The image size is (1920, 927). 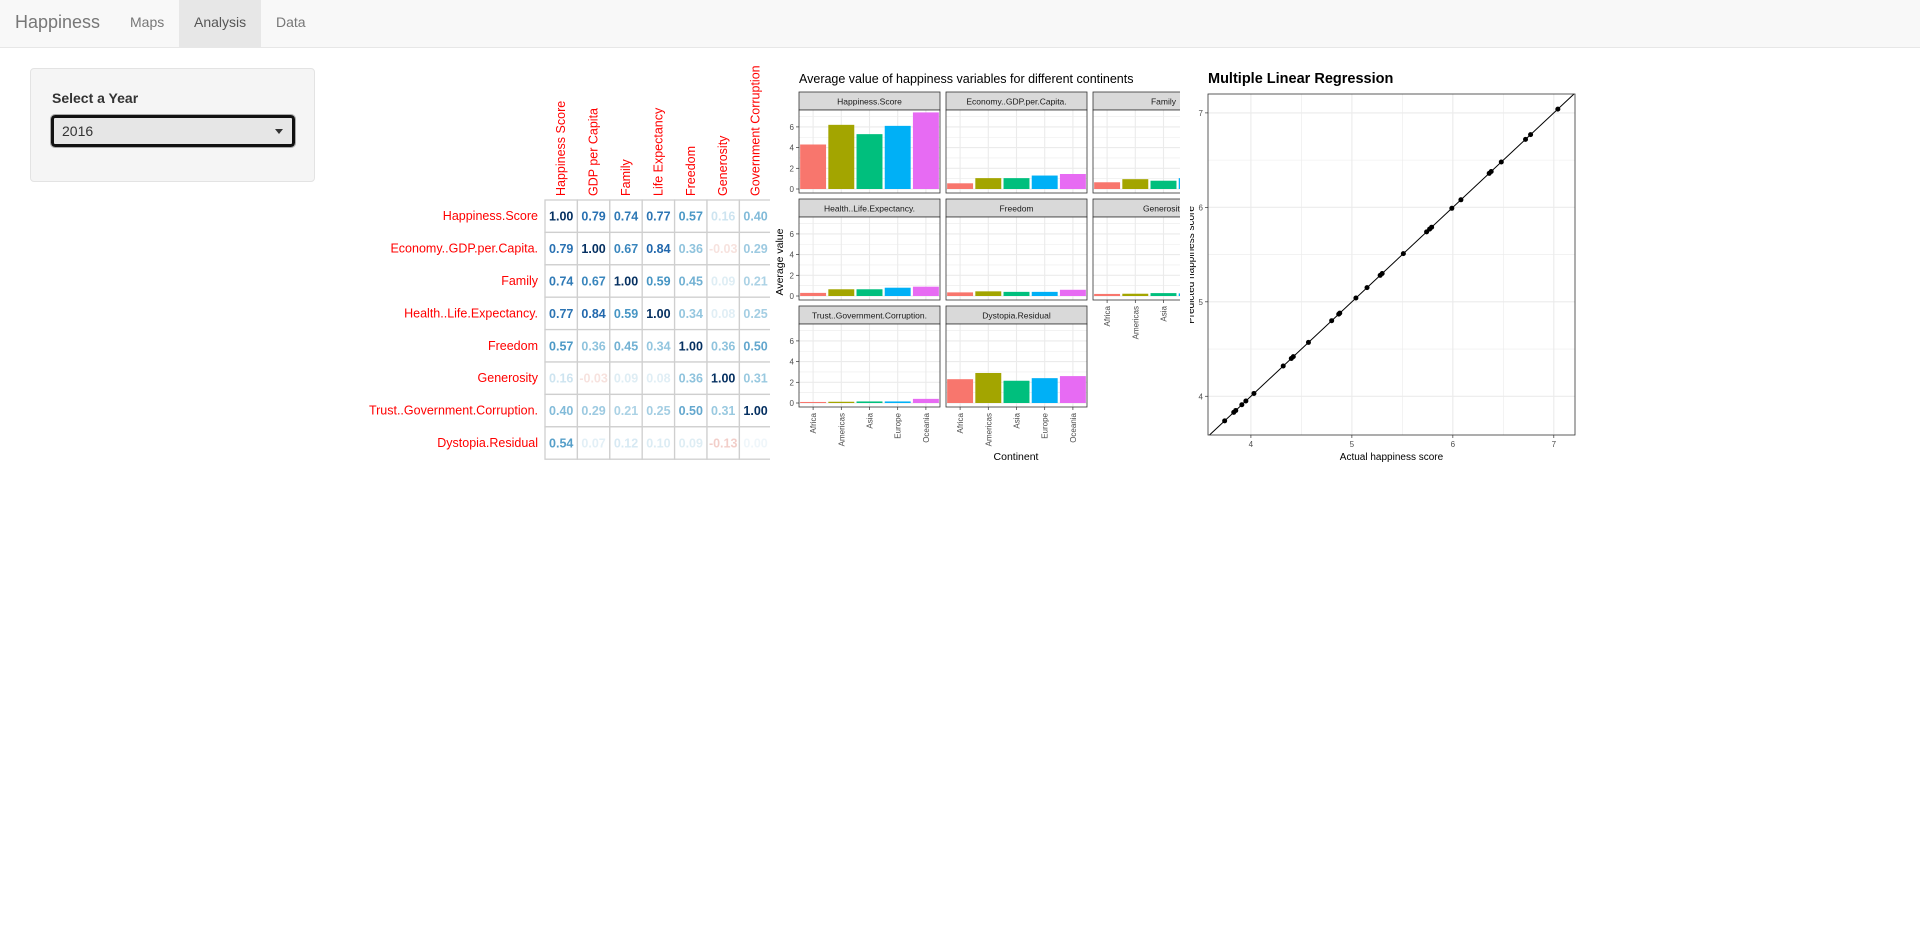 I want to click on x-tick-label: 7, so click(x=1554, y=444).